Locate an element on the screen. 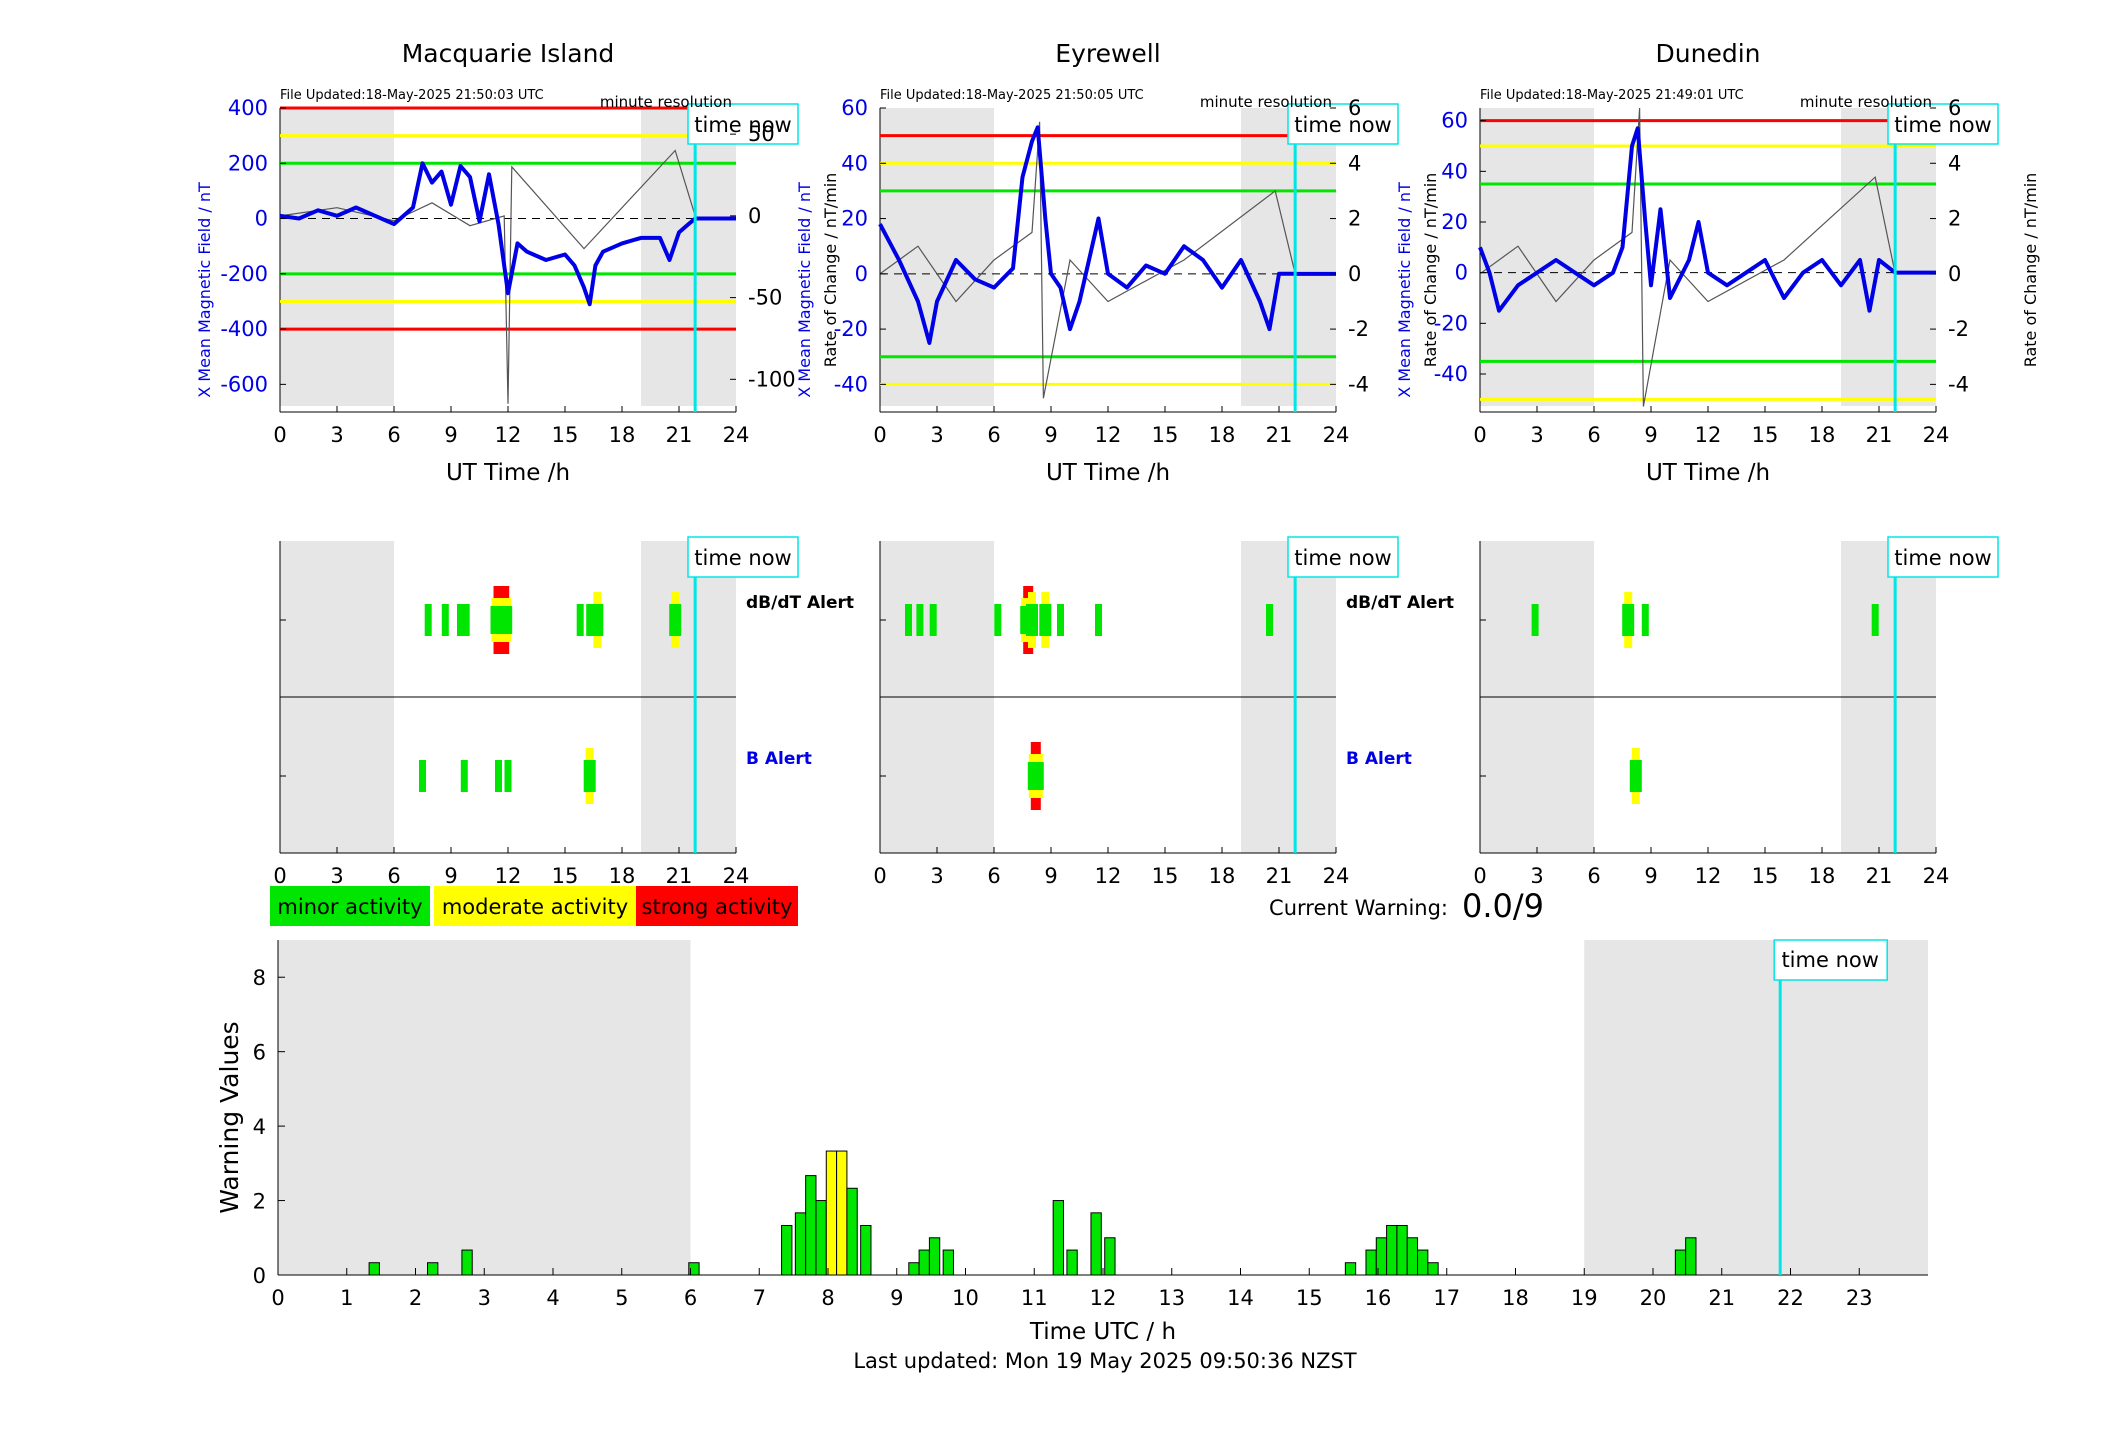  y2-tick-label: 2 is located at coordinates (1354, 219).